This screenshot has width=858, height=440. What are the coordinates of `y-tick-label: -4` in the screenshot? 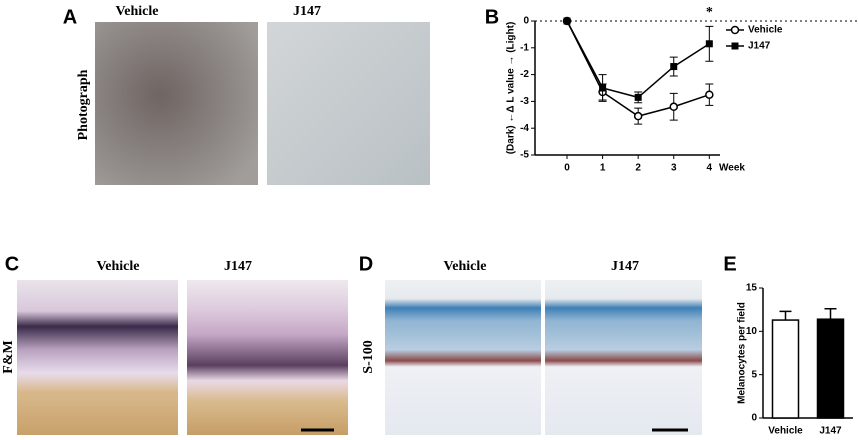 It's located at (524, 128).